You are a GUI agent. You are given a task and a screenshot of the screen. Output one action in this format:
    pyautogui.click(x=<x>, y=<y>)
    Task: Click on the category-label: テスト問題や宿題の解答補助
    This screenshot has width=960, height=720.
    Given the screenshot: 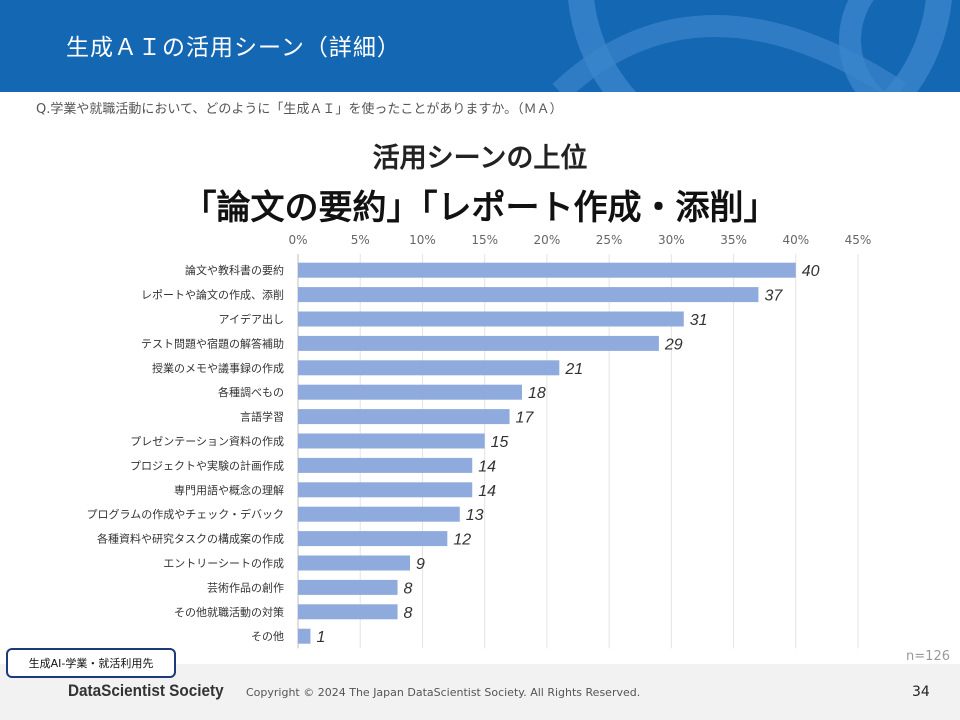 What is the action you would take?
    pyautogui.click(x=212, y=343)
    